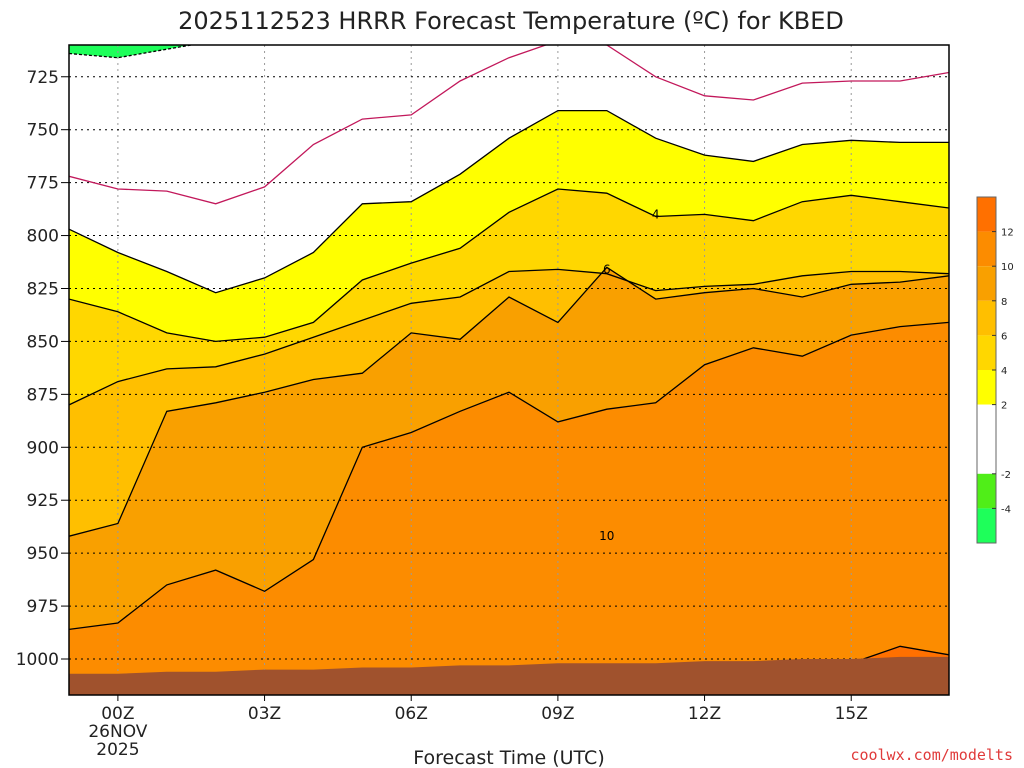 The height and width of the screenshot is (768, 1024). I want to click on colorbar-tick-label: 6, so click(1004, 336).